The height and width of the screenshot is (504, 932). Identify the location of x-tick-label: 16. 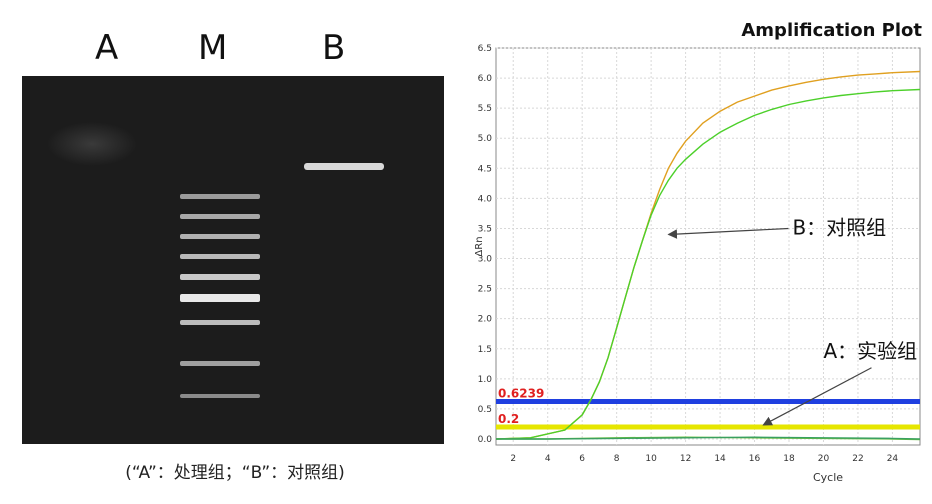
(755, 459).